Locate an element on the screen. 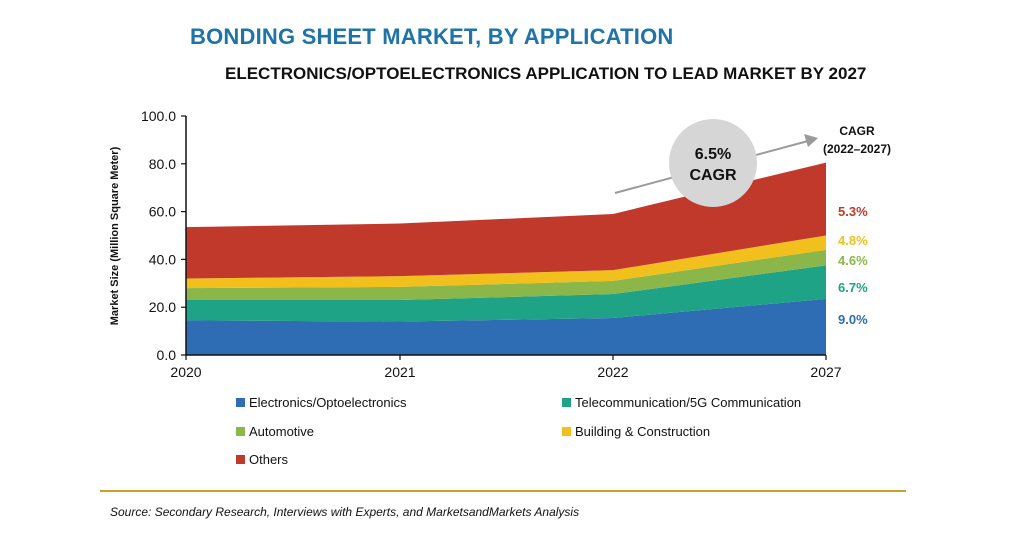 Image resolution: width=1024 pixels, height=536 pixels. cagr-callout-value: 6.5% is located at coordinates (713, 154).